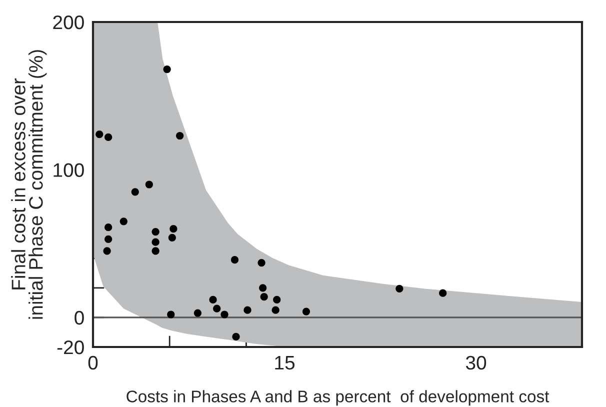  Describe the element at coordinates (79, 317) in the screenshot. I see `y-tick-label: 0` at that location.